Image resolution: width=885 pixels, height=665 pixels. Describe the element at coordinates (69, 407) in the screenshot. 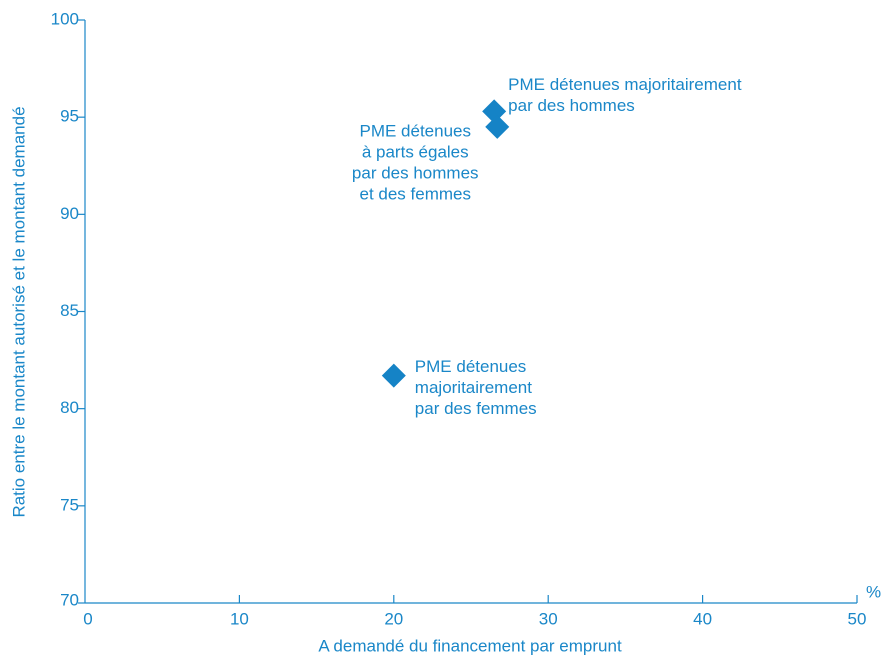

I see `y-tick-label: 80` at that location.